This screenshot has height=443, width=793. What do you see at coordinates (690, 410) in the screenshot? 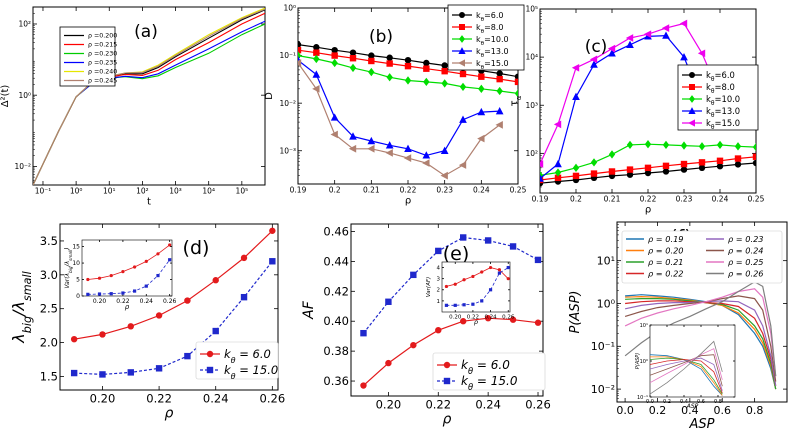
I see `panel-f-xtick-label: 0.4` at bounding box center [690, 410].